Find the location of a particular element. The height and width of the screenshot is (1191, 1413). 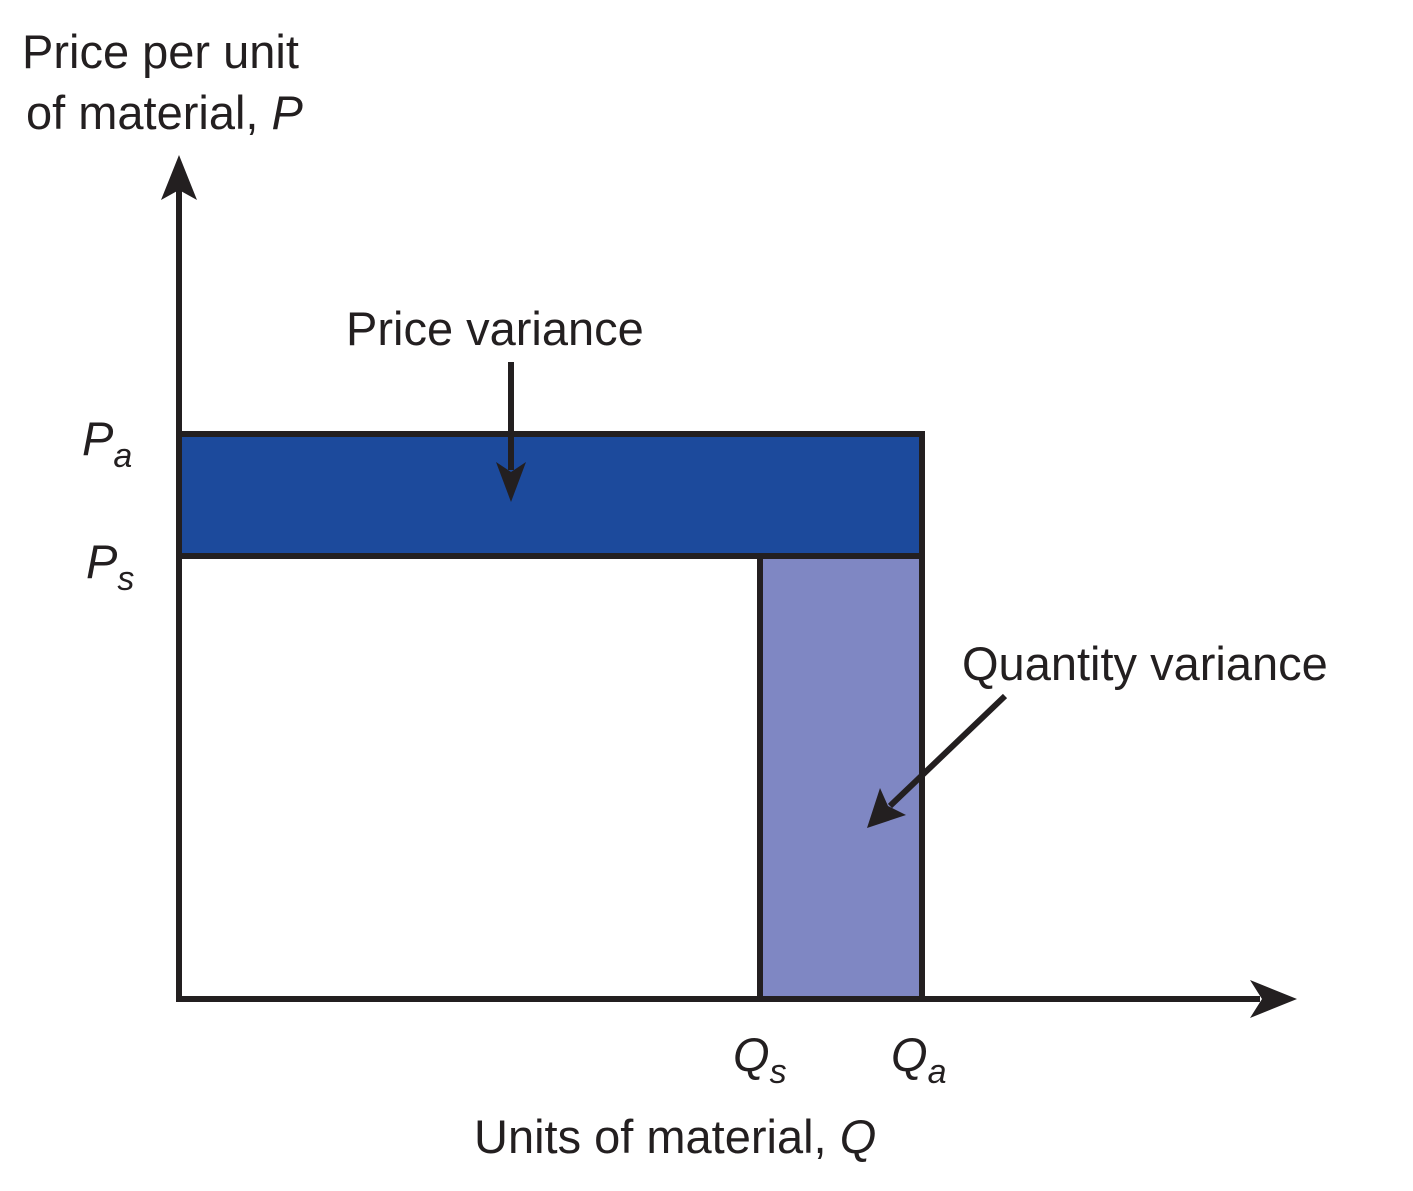

y-axis-title-line2: of material, P is located at coordinates (165, 112).